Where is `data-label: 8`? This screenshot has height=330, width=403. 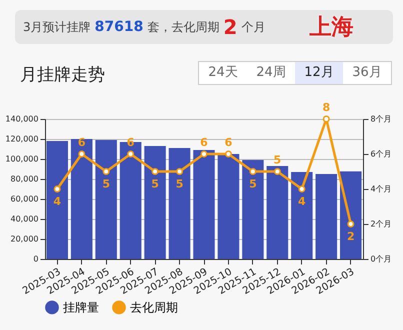 data-label: 8 is located at coordinates (326, 107).